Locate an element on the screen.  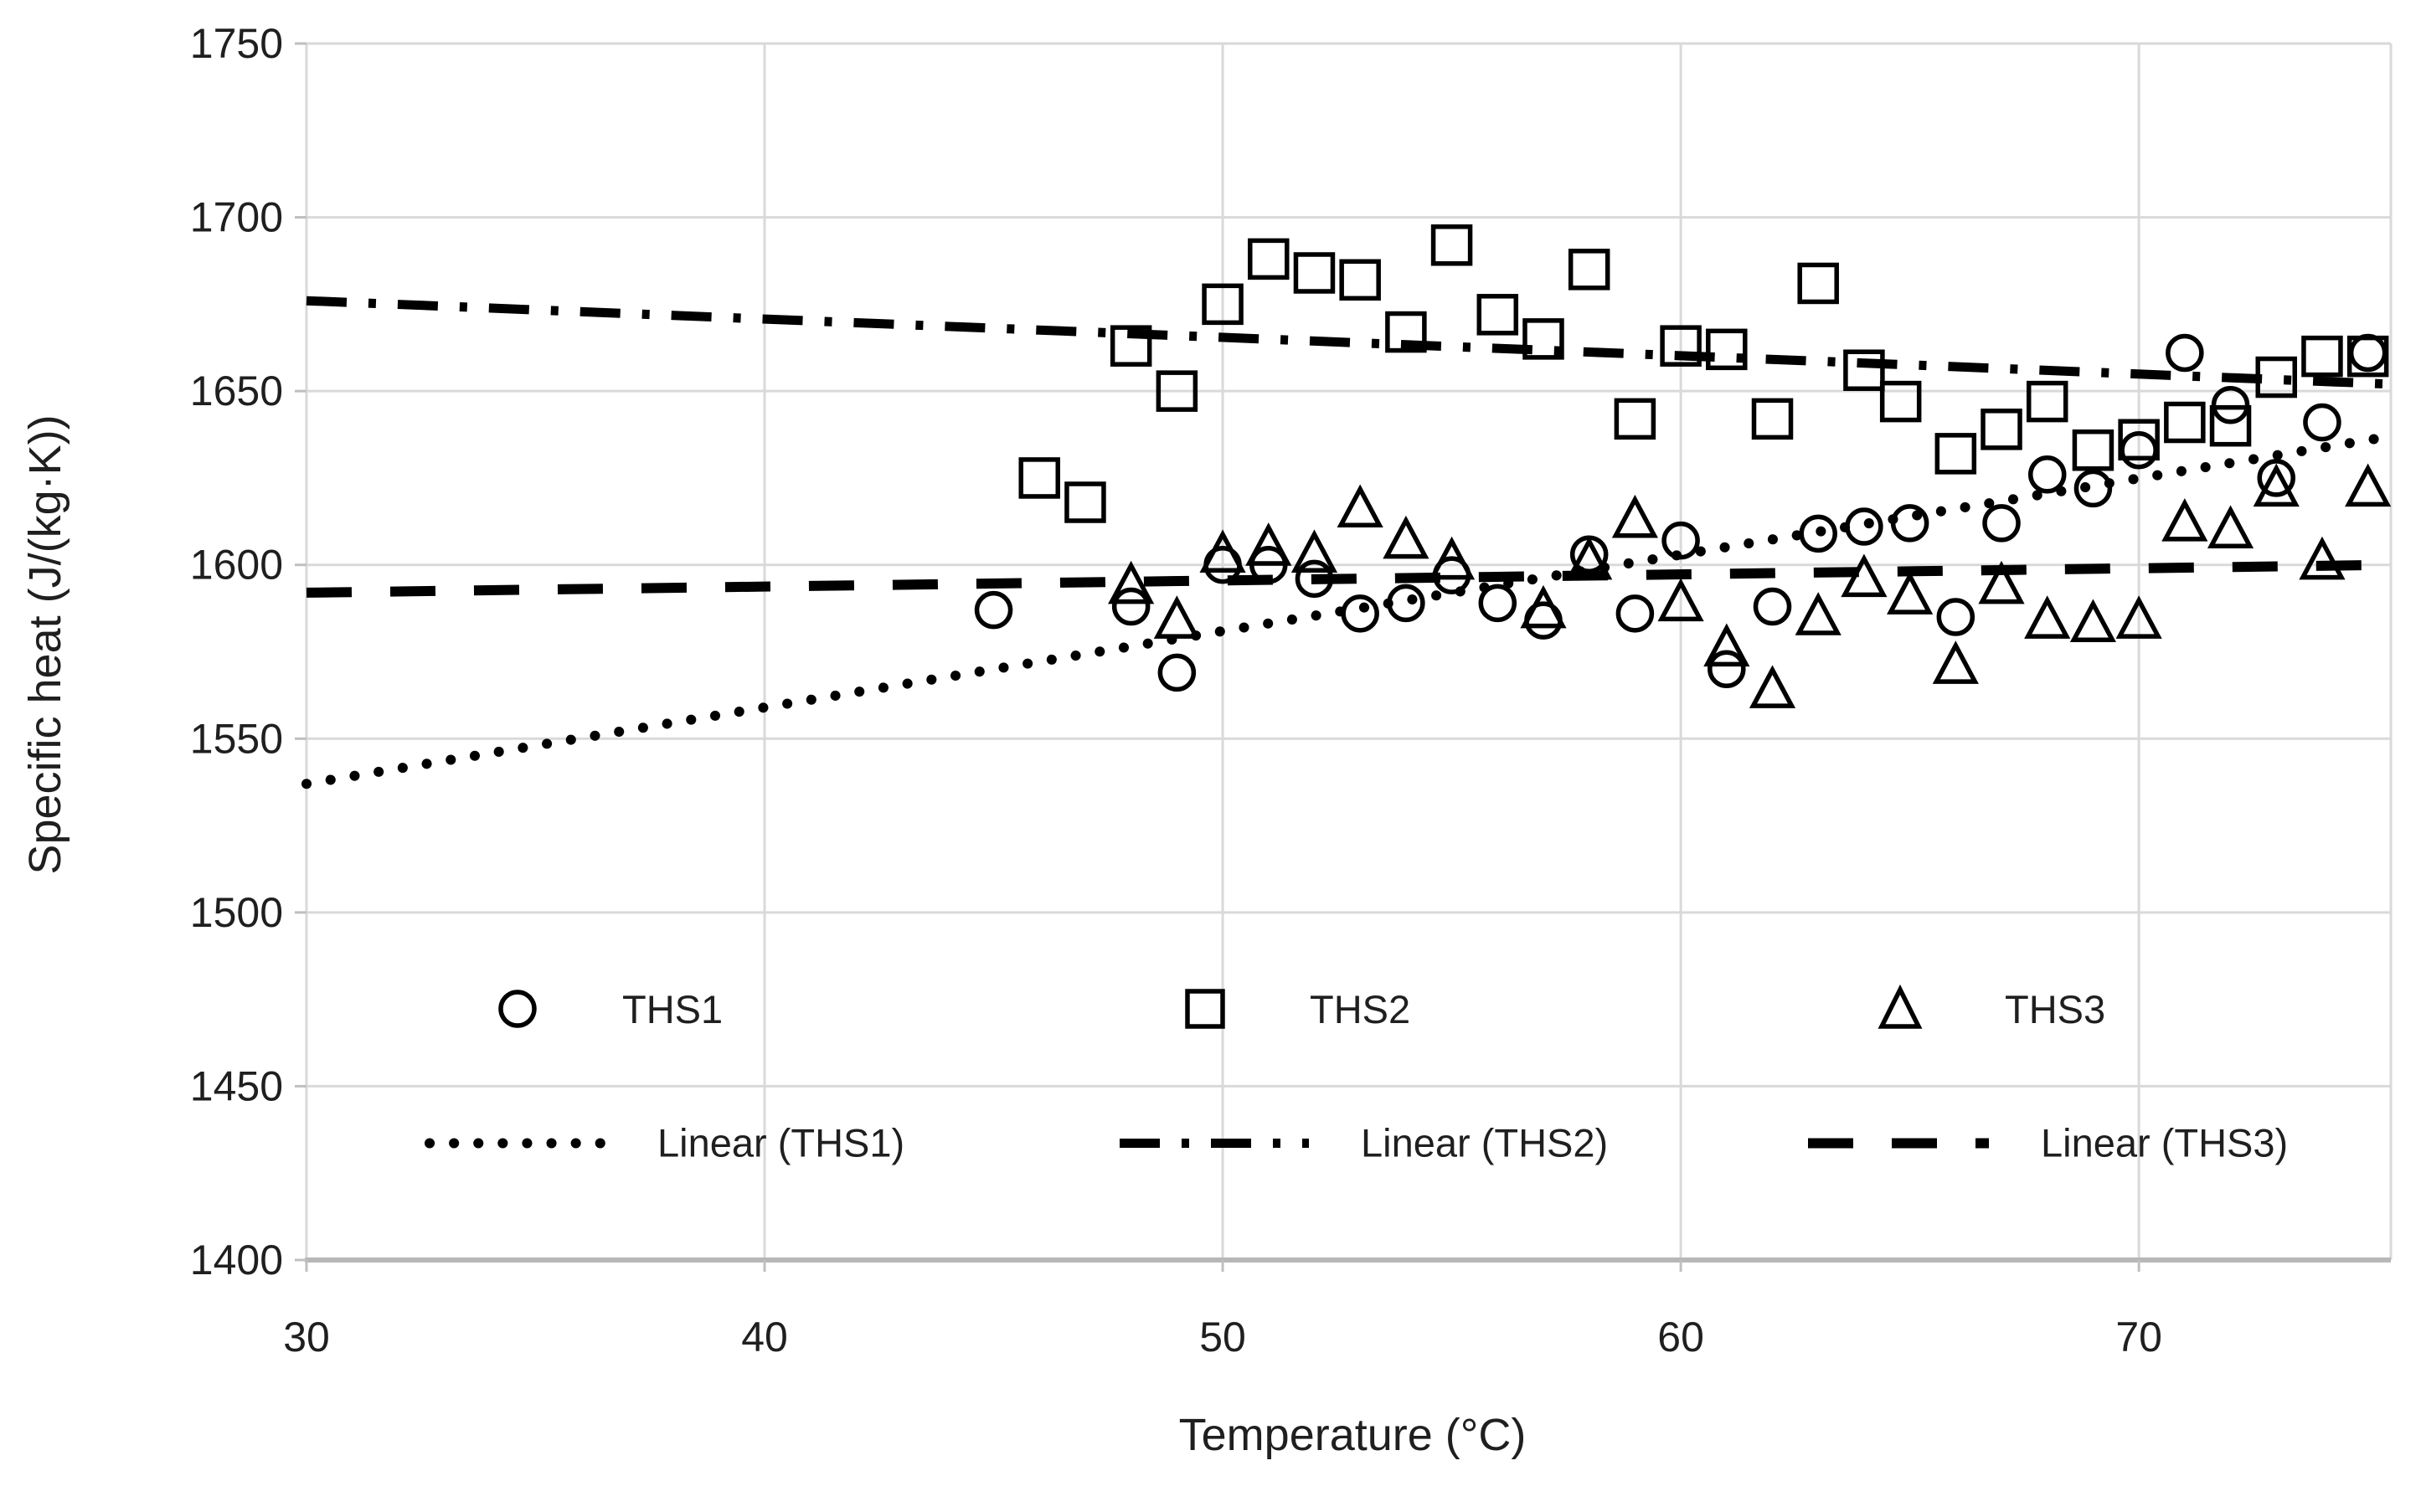
legend-label: Linear (THS1) is located at coordinates (781, 1142).